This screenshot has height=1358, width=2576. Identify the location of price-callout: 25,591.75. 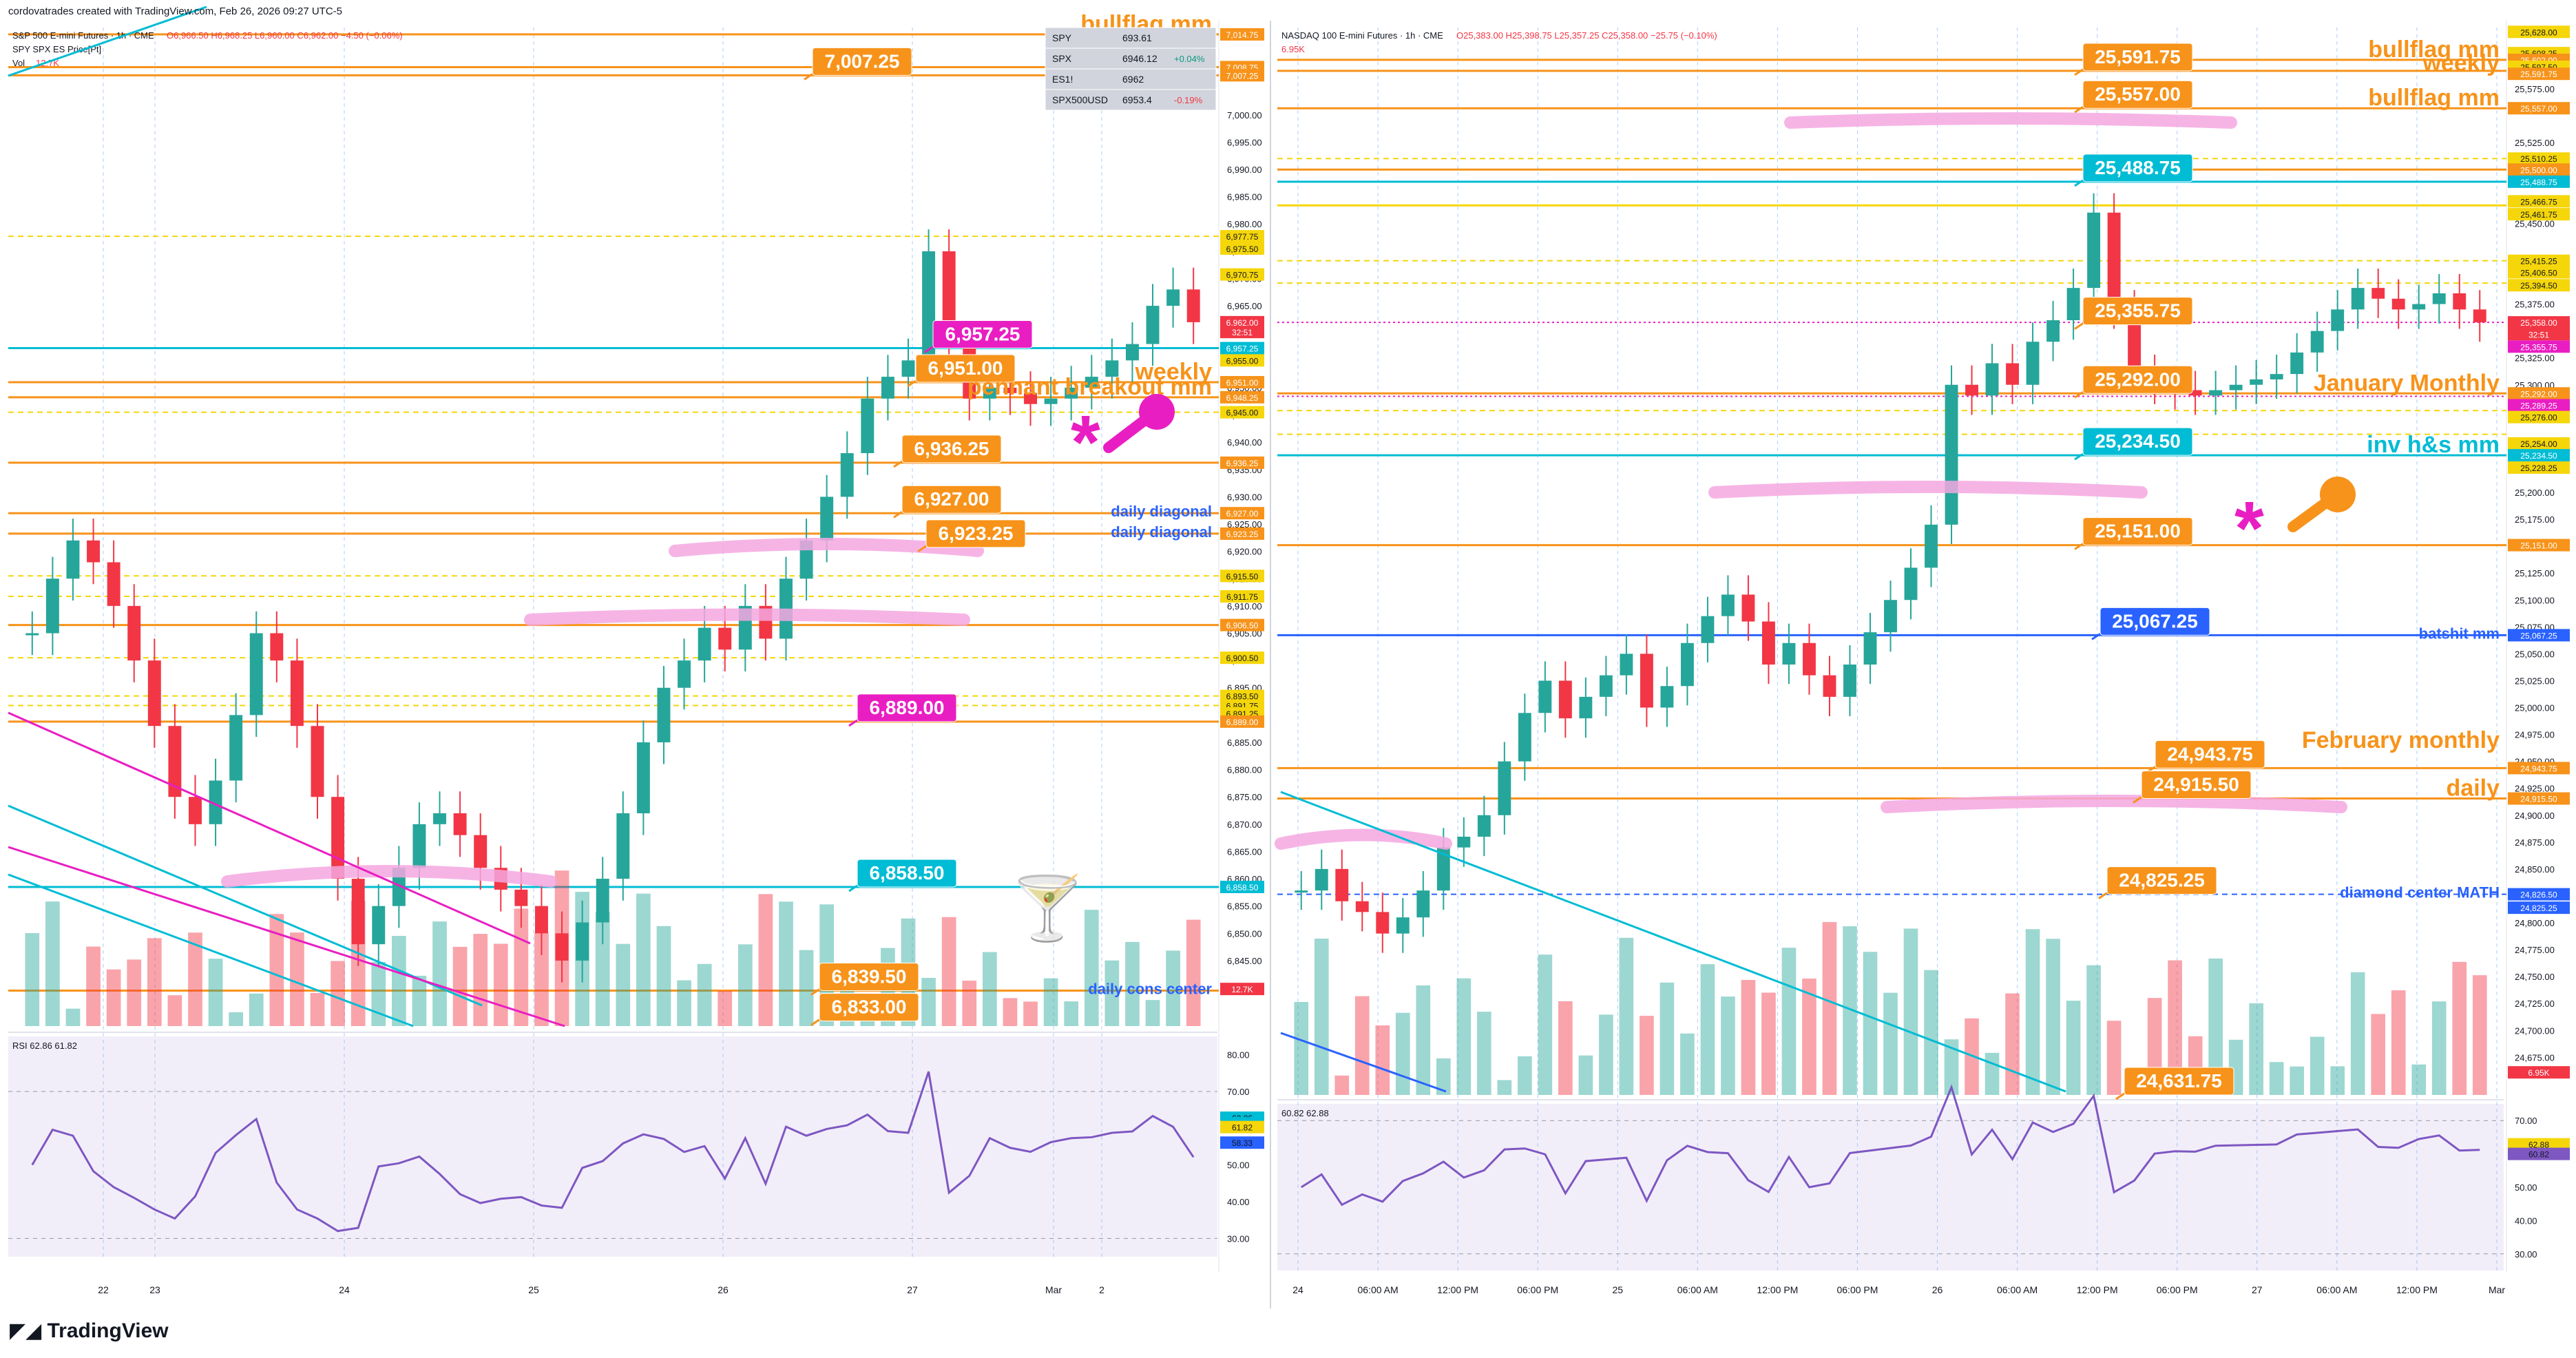
(2133, 59).